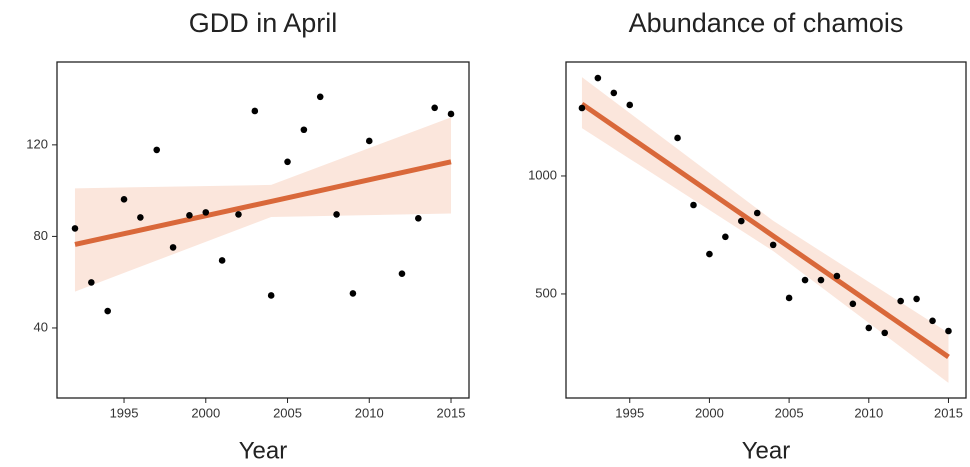  Describe the element at coordinates (546, 292) in the screenshot. I see `y-tick-label: 500` at that location.